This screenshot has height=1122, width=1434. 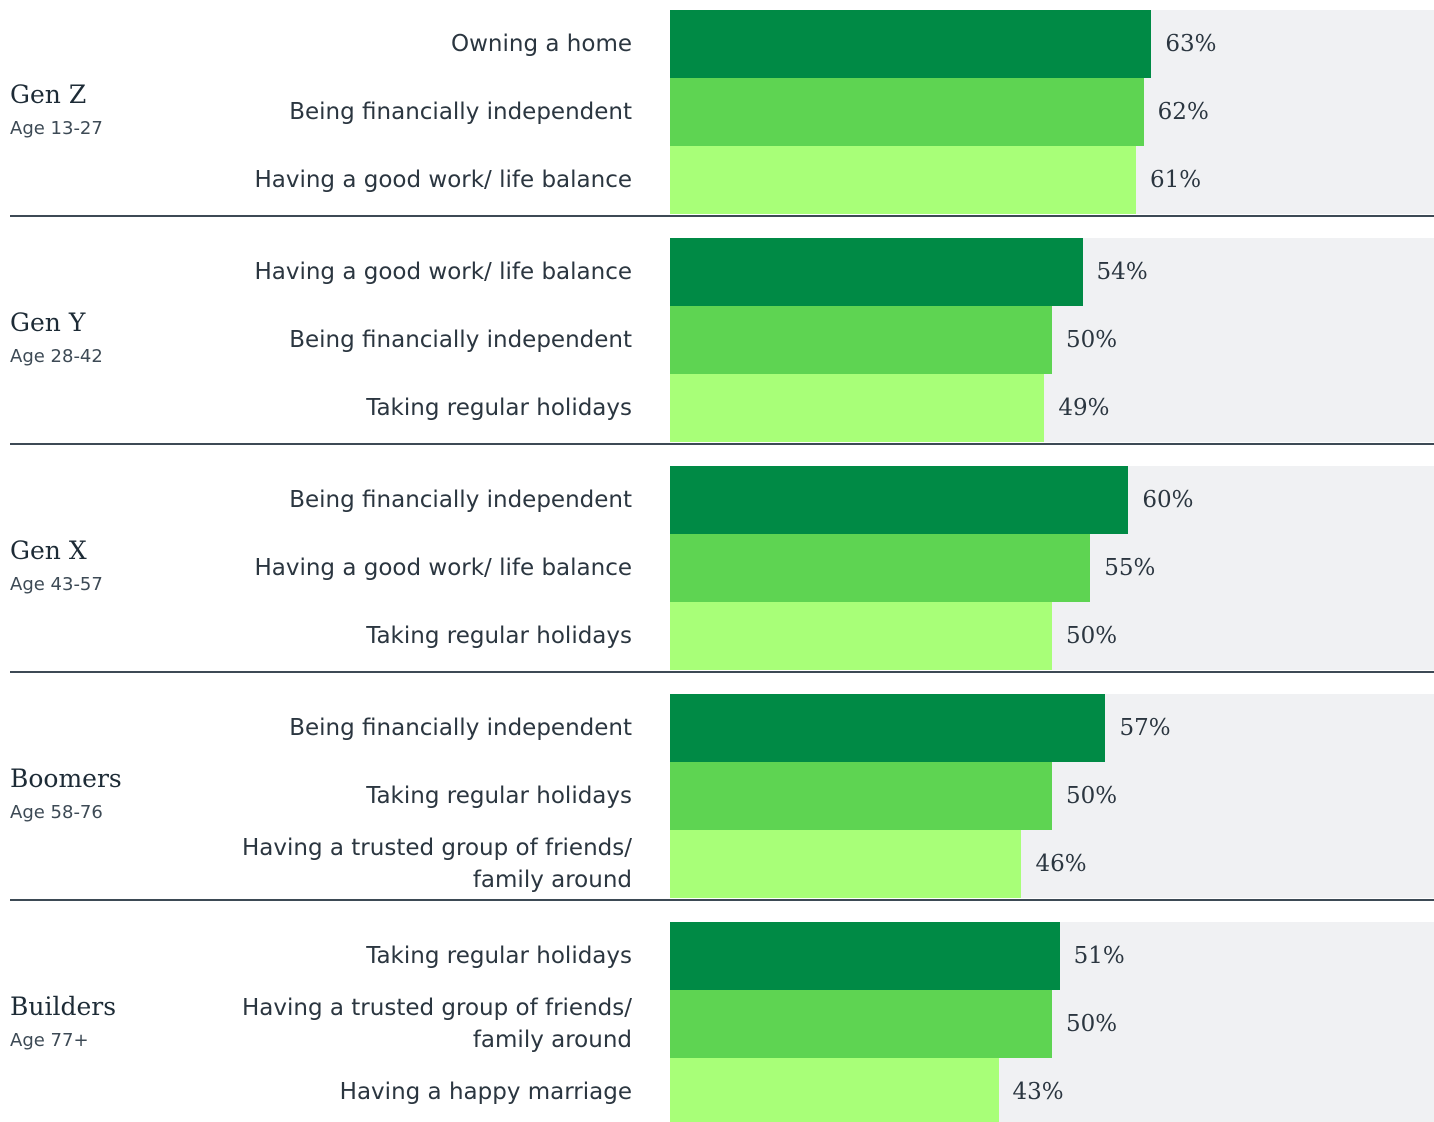 I want to click on value-label: 61%, so click(x=1176, y=180).